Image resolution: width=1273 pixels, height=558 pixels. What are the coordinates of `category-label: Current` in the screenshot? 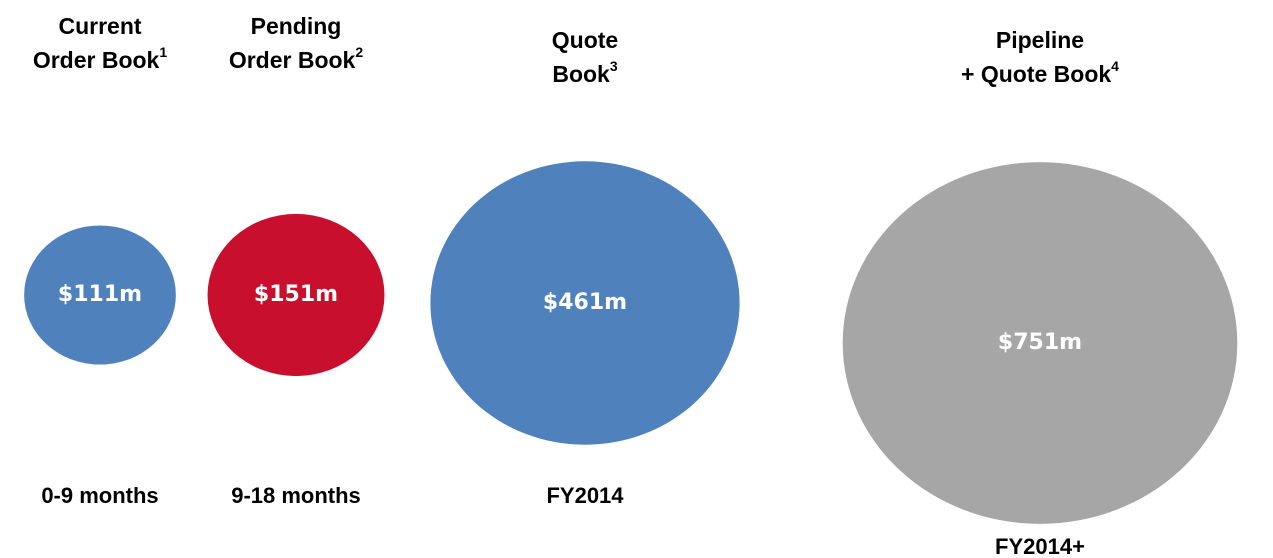 It's located at (99, 26).